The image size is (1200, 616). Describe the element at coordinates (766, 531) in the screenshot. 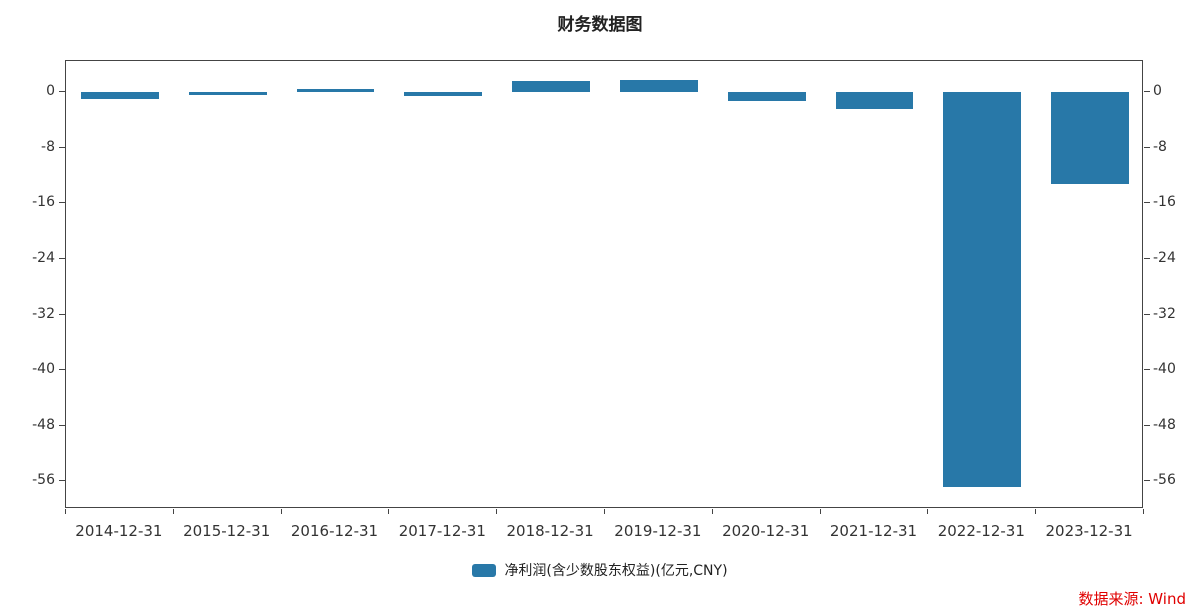

I see `x-axis-label: 2020-12-31` at that location.